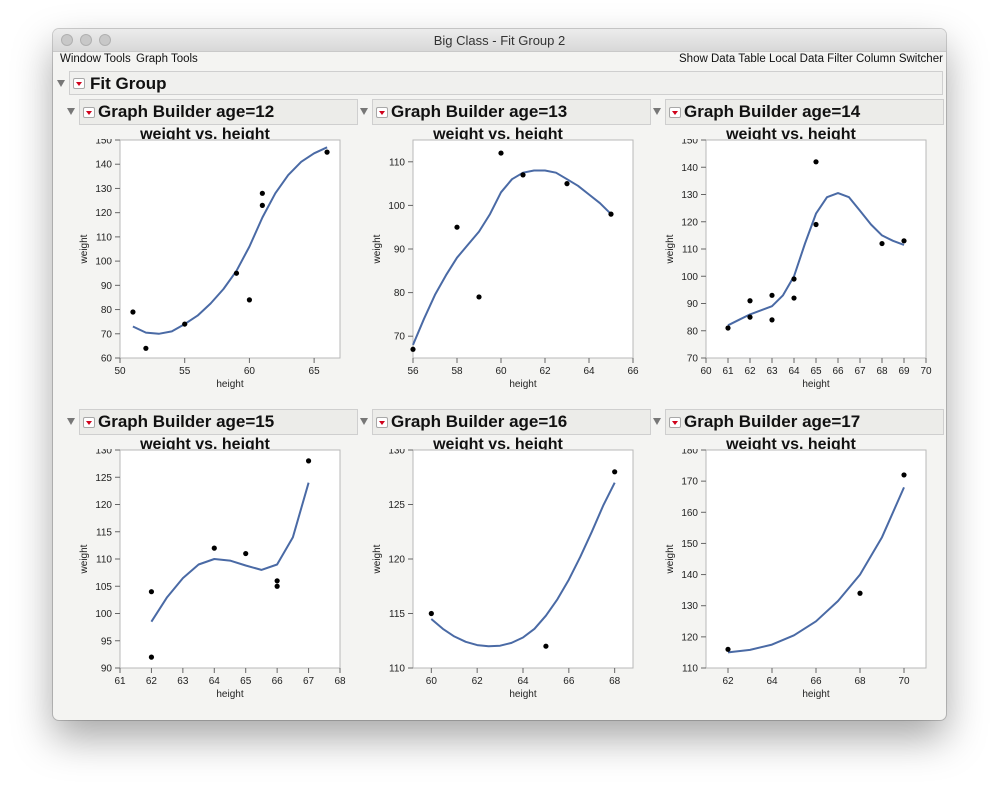  I want to click on y-tick-label: 125, so click(103, 478).